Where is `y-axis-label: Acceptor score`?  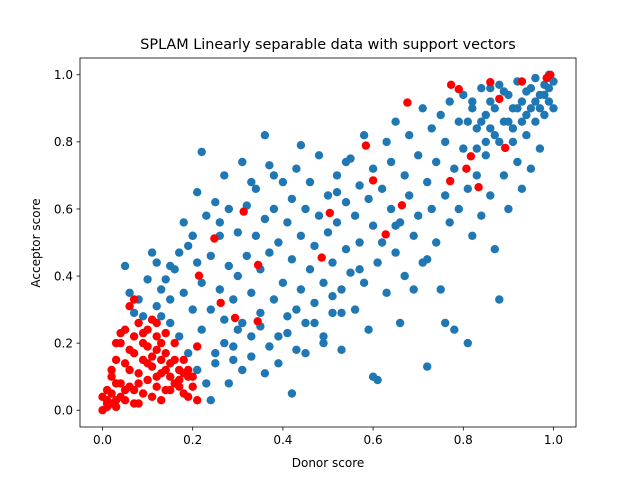 y-axis-label: Acceptor score is located at coordinates (36, 242).